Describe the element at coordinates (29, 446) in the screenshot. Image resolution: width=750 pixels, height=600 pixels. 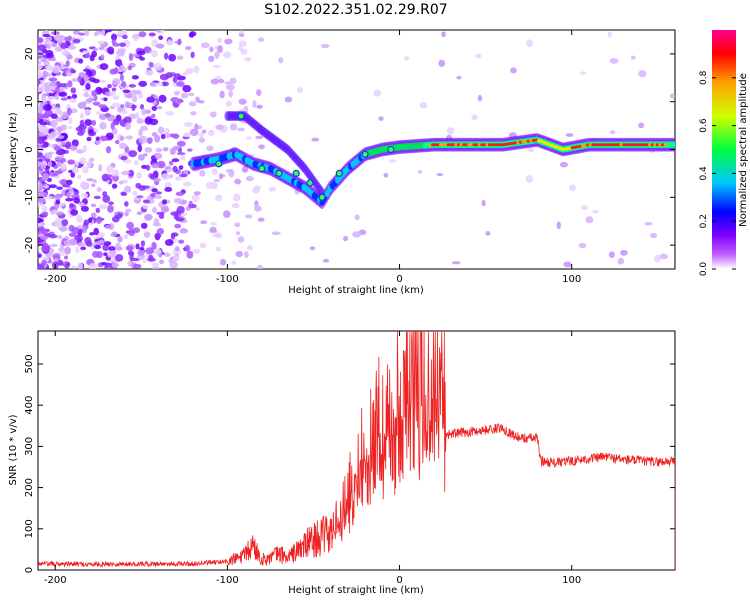
I see `y-tick-label: 300` at that location.